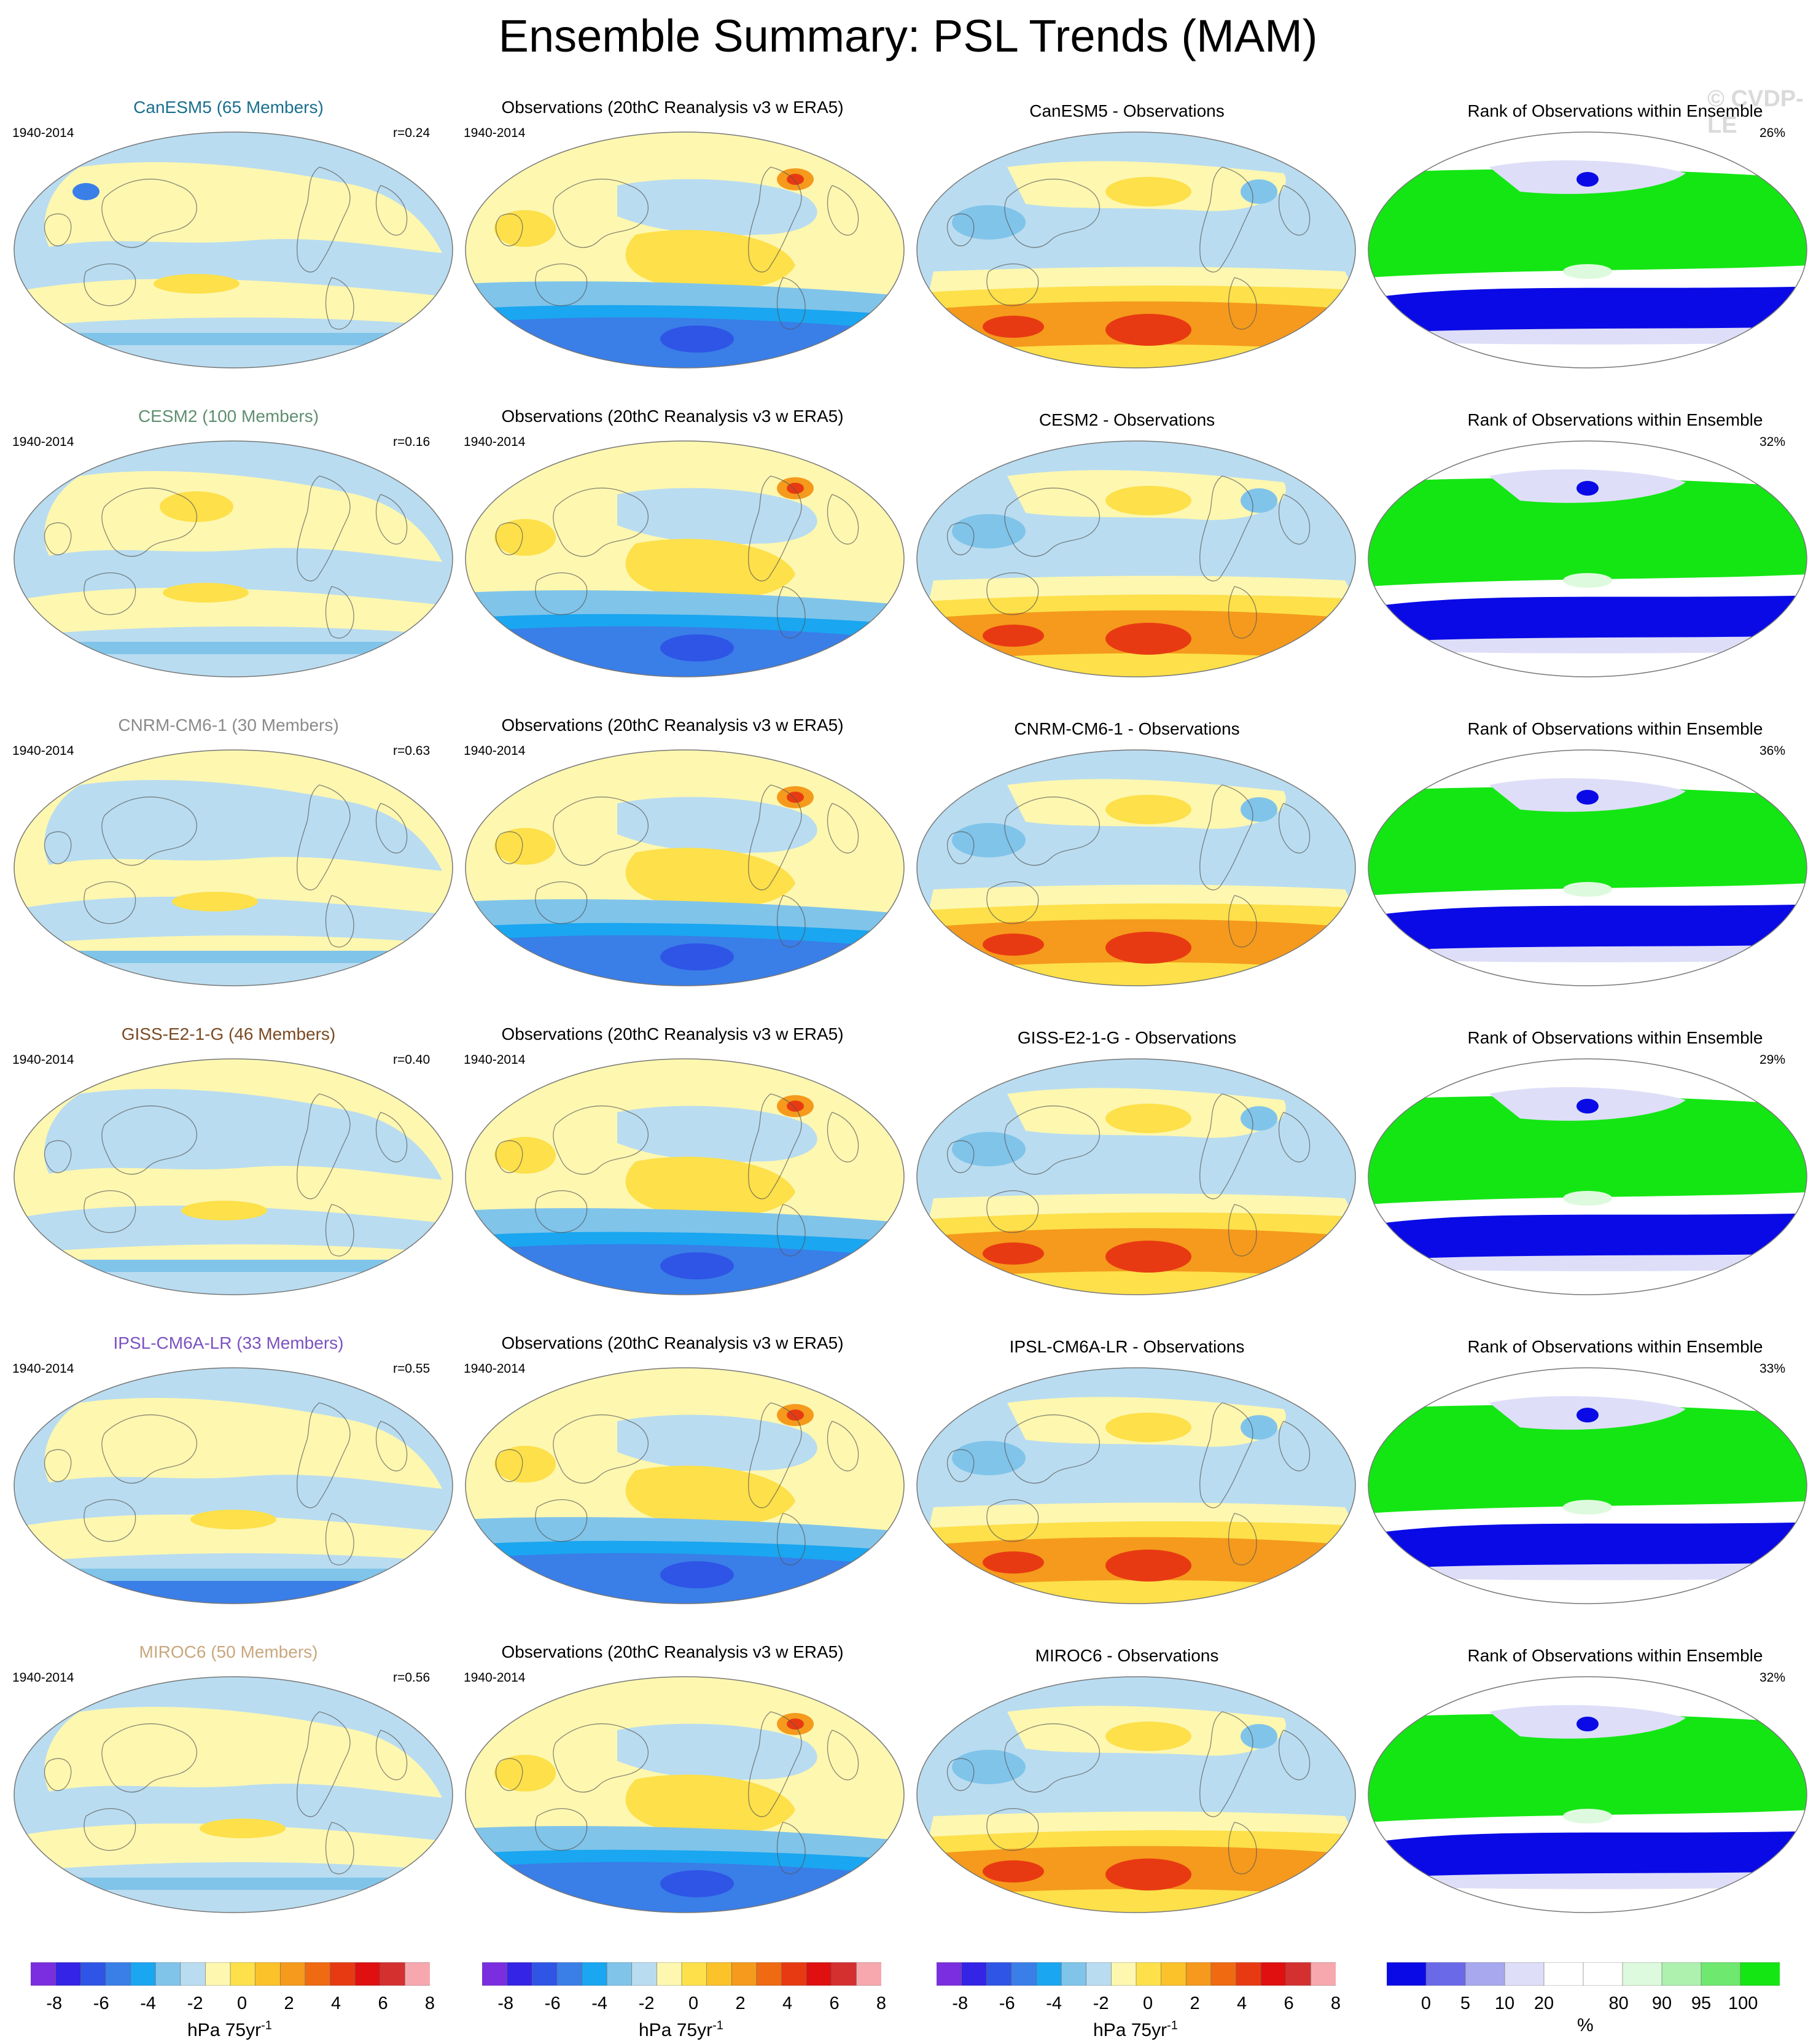 Image resolution: width=1816 pixels, height=2044 pixels. What do you see at coordinates (1772, 1369) in the screenshot?
I see `rank-percent: 33%` at bounding box center [1772, 1369].